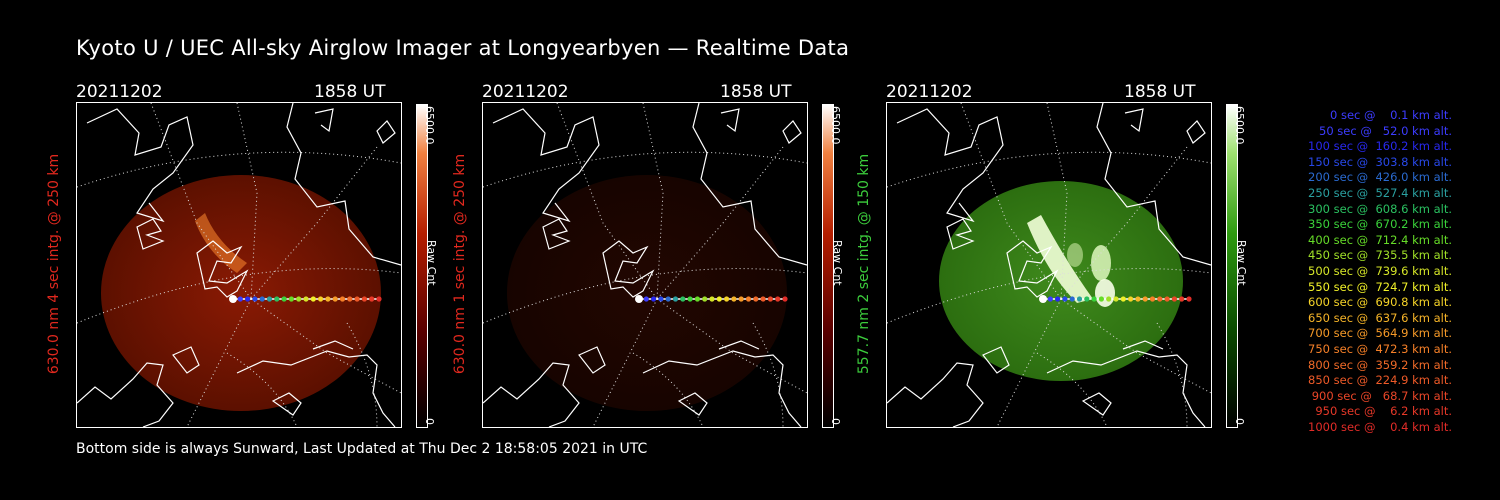  Describe the element at coordinates (1380, 348) in the screenshot. I see `altitude-legend-row: 750 sec @ 472.3 km alt.` at that location.